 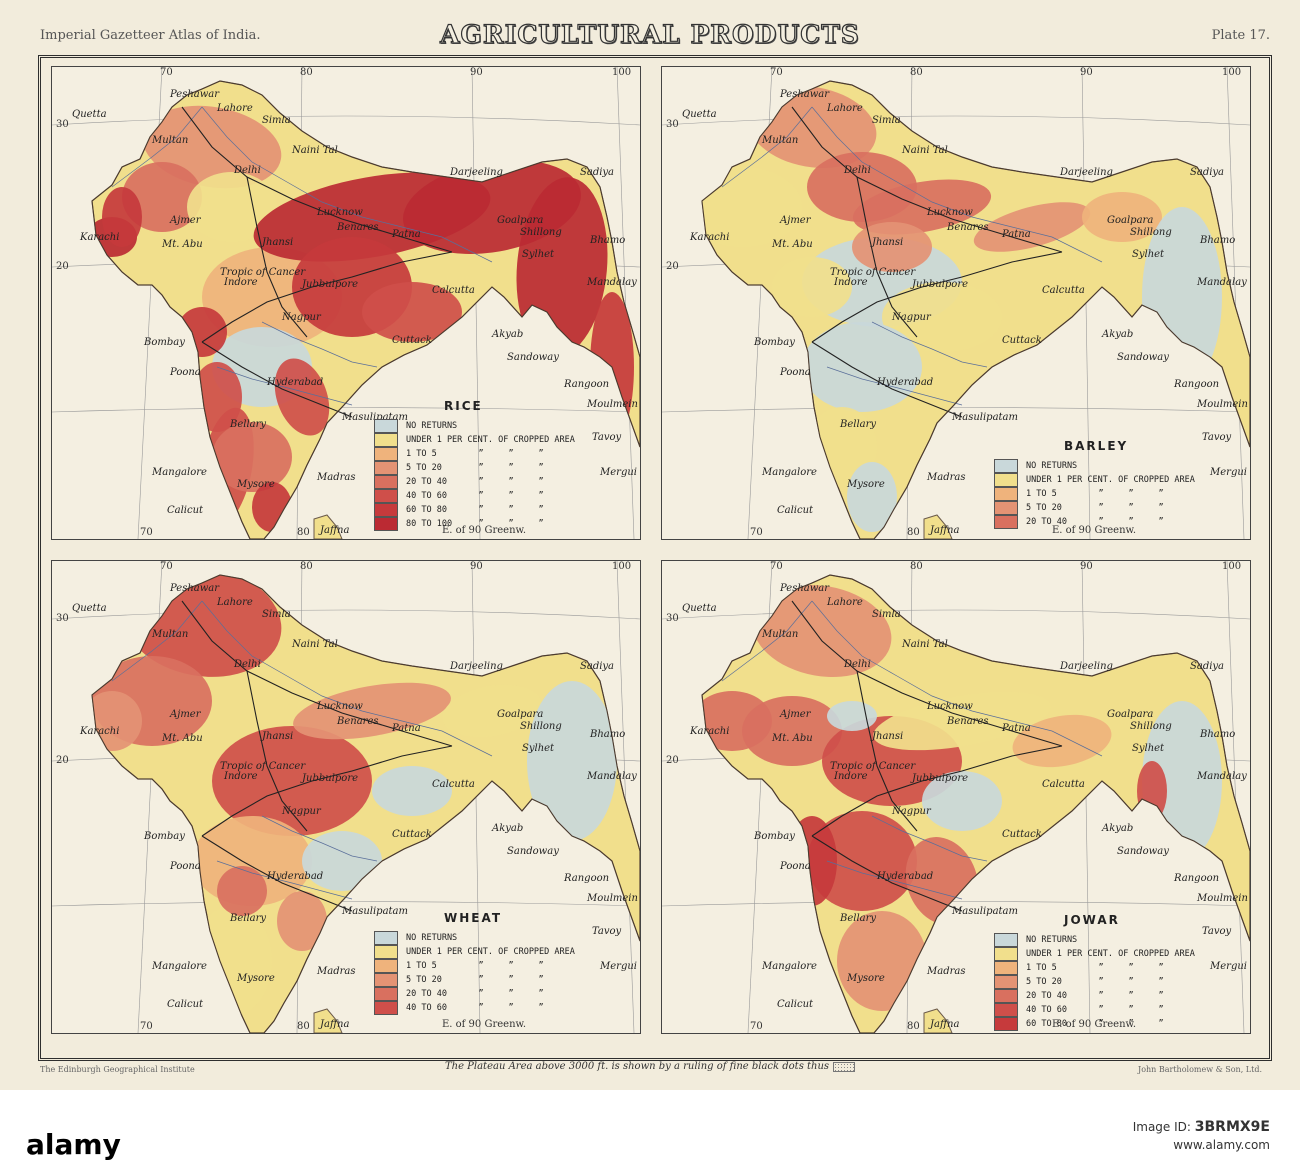 I want to click on atlas-name: Imperial Gazetteer Atlas of India., so click(x=150, y=35).